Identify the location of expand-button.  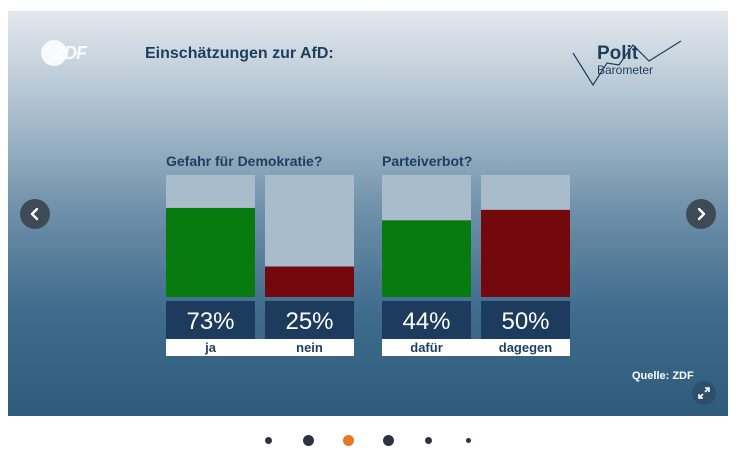
(704, 393).